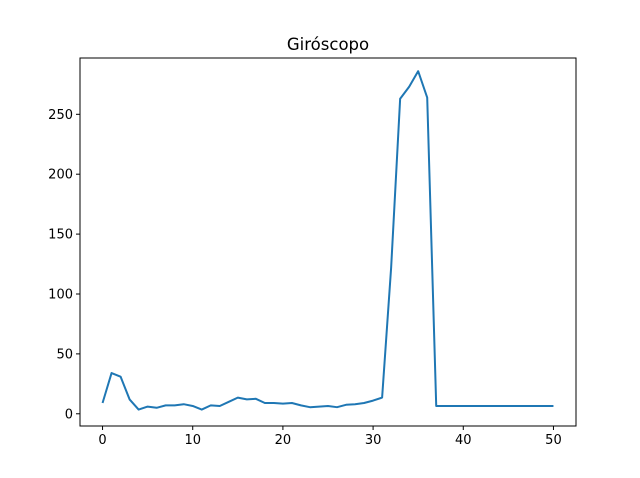 This screenshot has width=640, height=478. I want to click on x-axis: 0 10 20 30 40 50, so click(330, 437).